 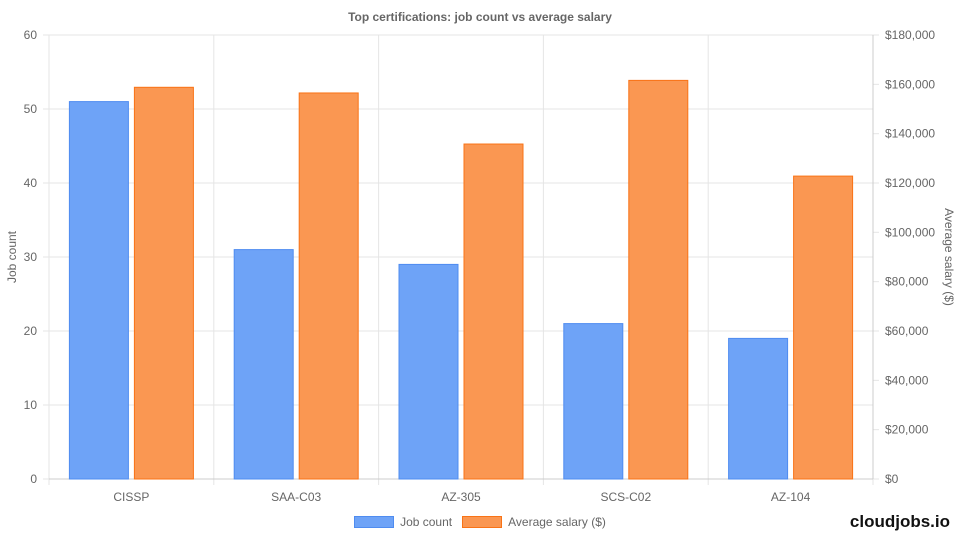 What do you see at coordinates (98, 290) in the screenshot?
I see `bar-job-count-cissp` at bounding box center [98, 290].